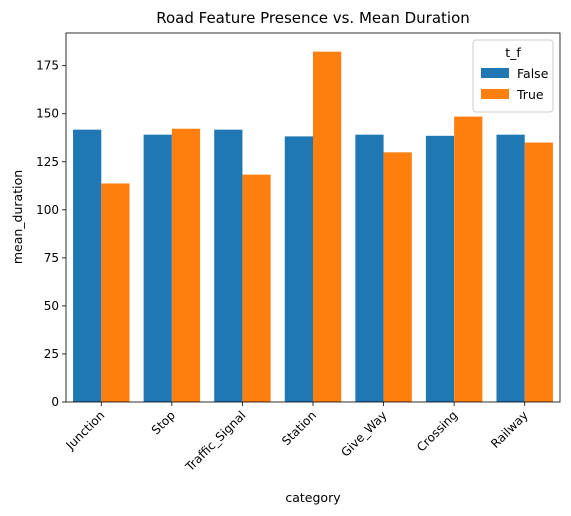  What do you see at coordinates (533, 73) in the screenshot?
I see `legend-label-false: False` at bounding box center [533, 73].